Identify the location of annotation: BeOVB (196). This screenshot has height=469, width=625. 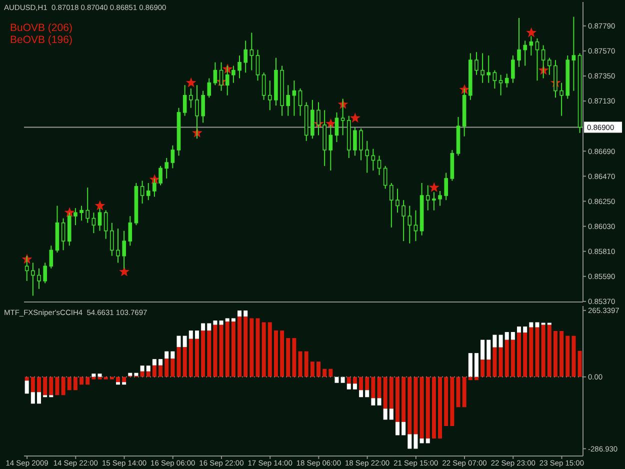
(41, 40).